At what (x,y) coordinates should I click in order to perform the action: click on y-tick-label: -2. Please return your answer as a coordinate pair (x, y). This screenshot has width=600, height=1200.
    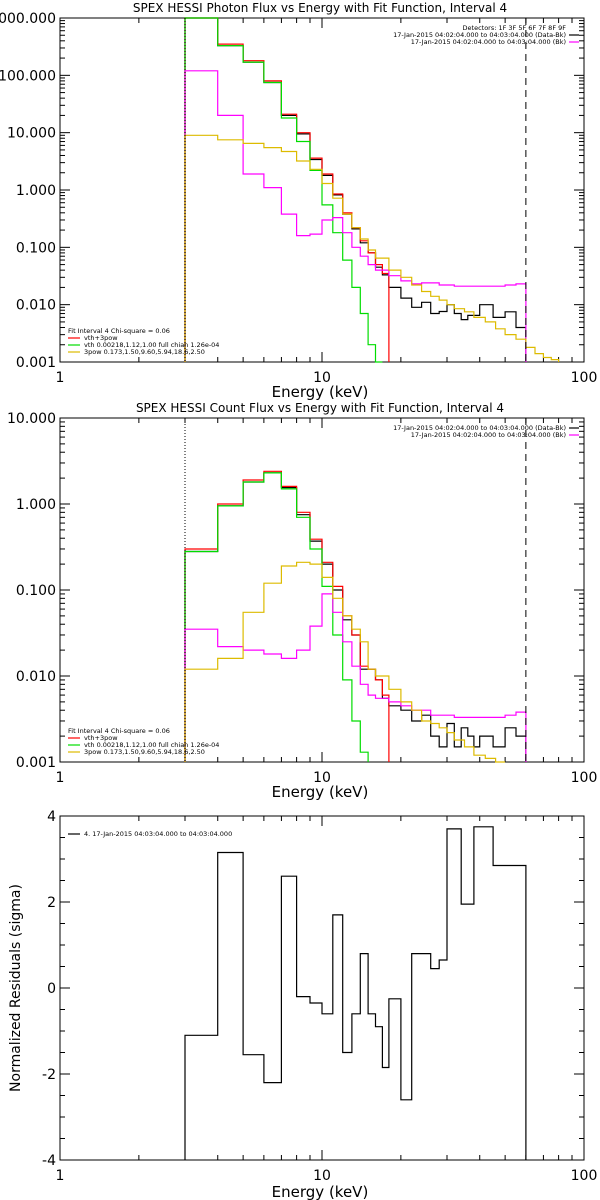
    Looking at the image, I should click on (49, 1075).